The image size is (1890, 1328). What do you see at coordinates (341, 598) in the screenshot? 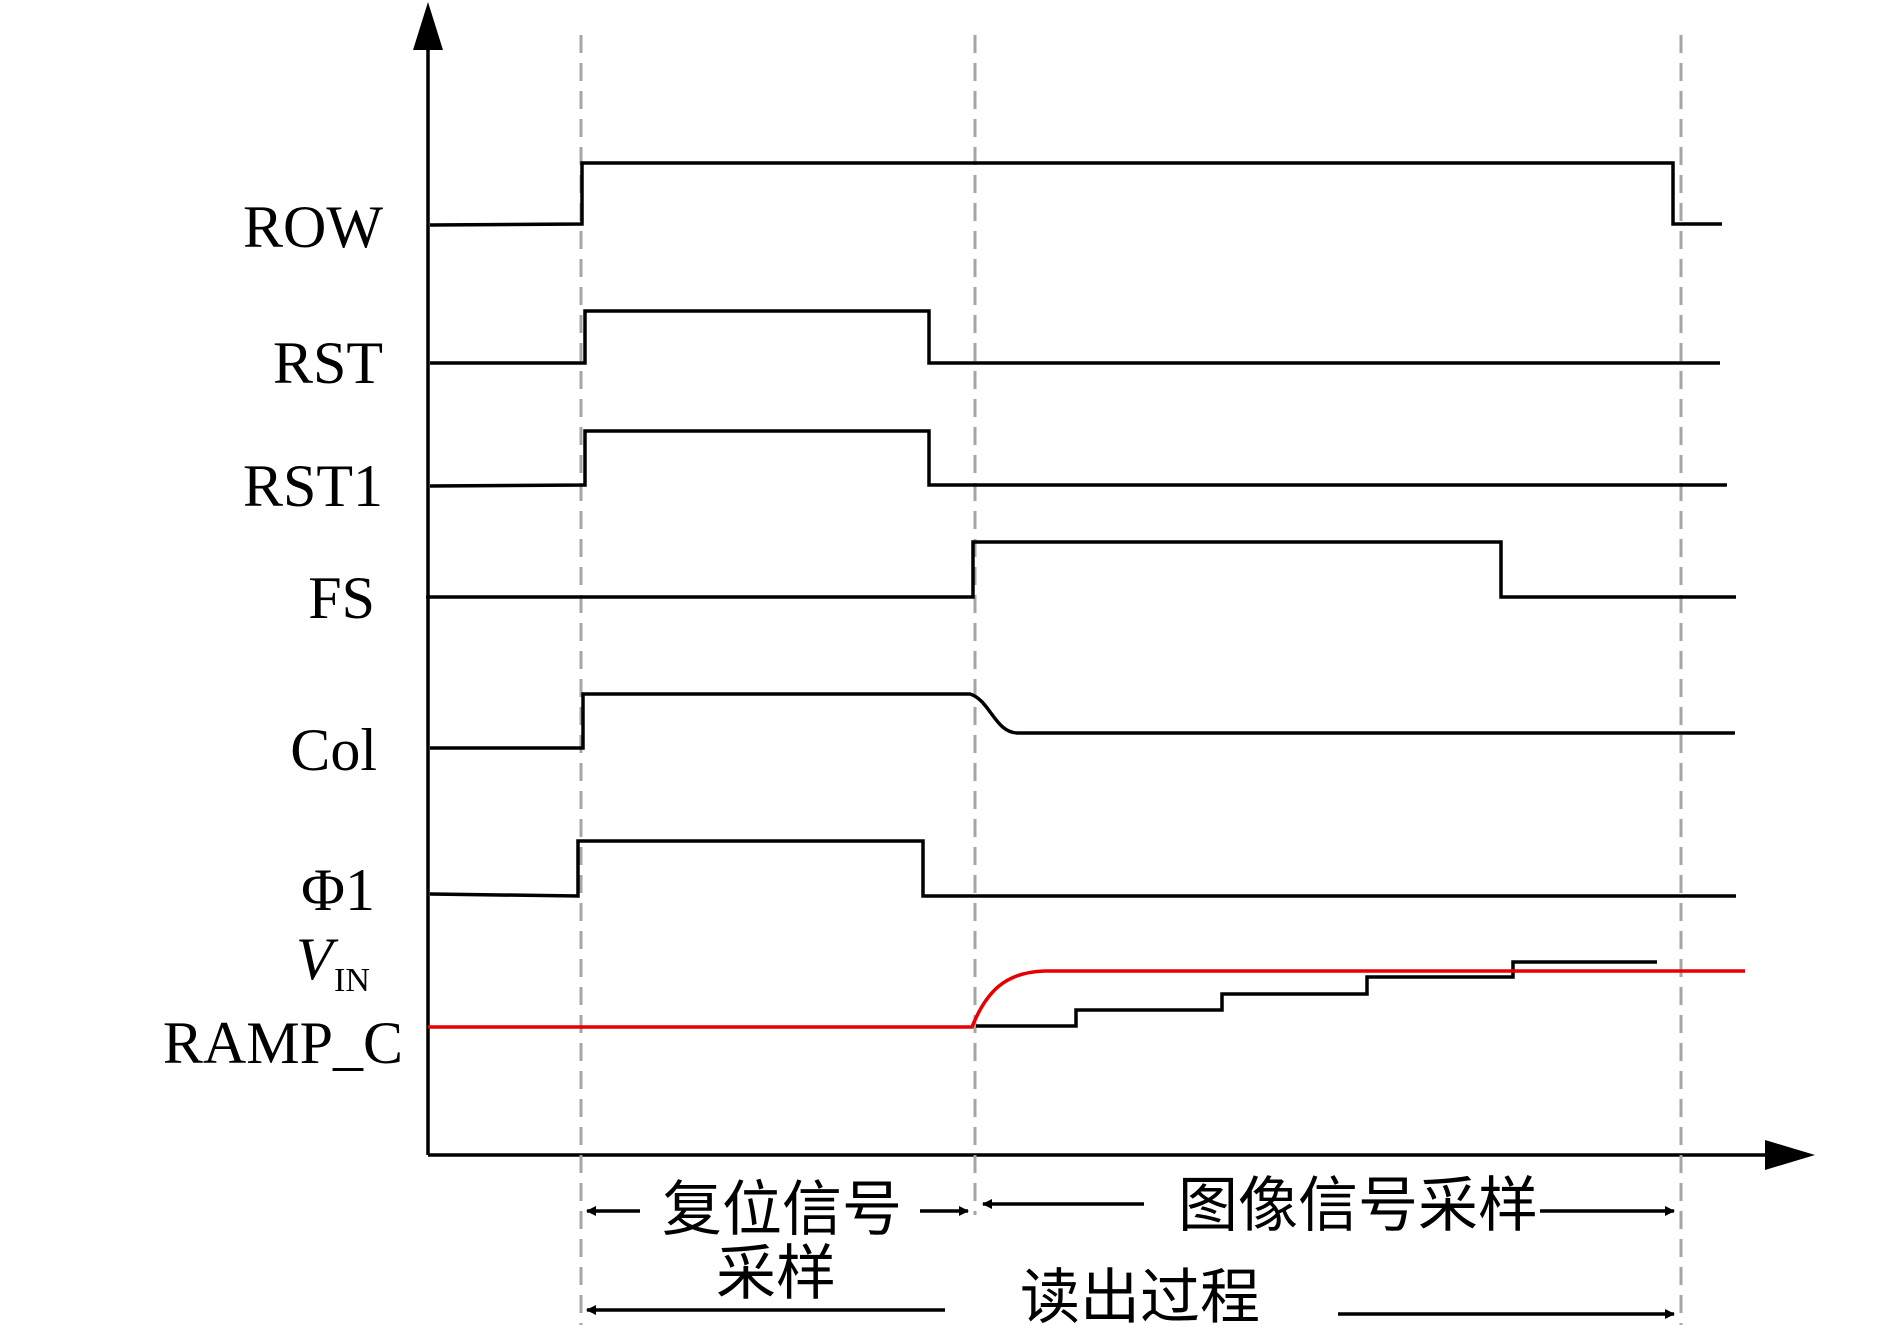
I see `signal-label-fs: FS` at bounding box center [341, 598].